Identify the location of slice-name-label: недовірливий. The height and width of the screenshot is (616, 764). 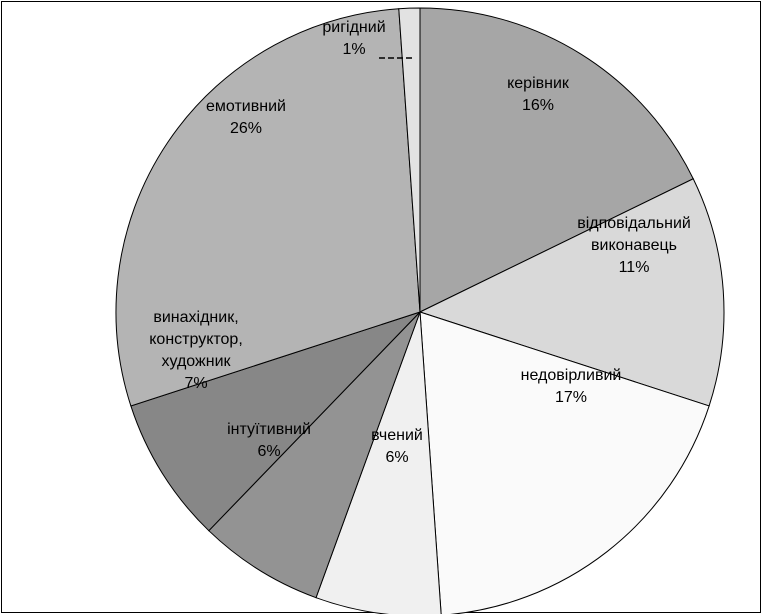
(571, 375).